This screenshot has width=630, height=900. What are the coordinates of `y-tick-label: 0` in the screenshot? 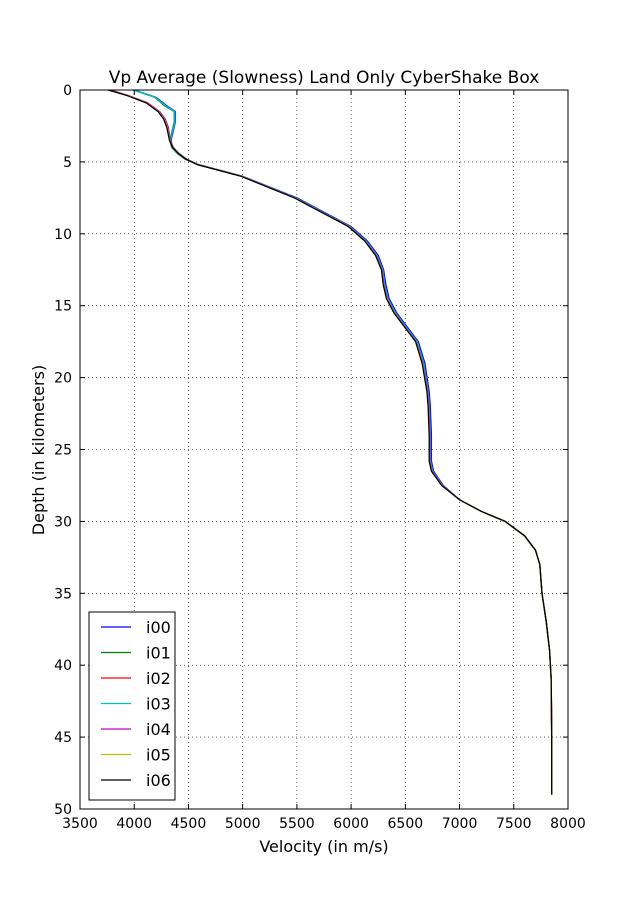 It's located at (67, 91).